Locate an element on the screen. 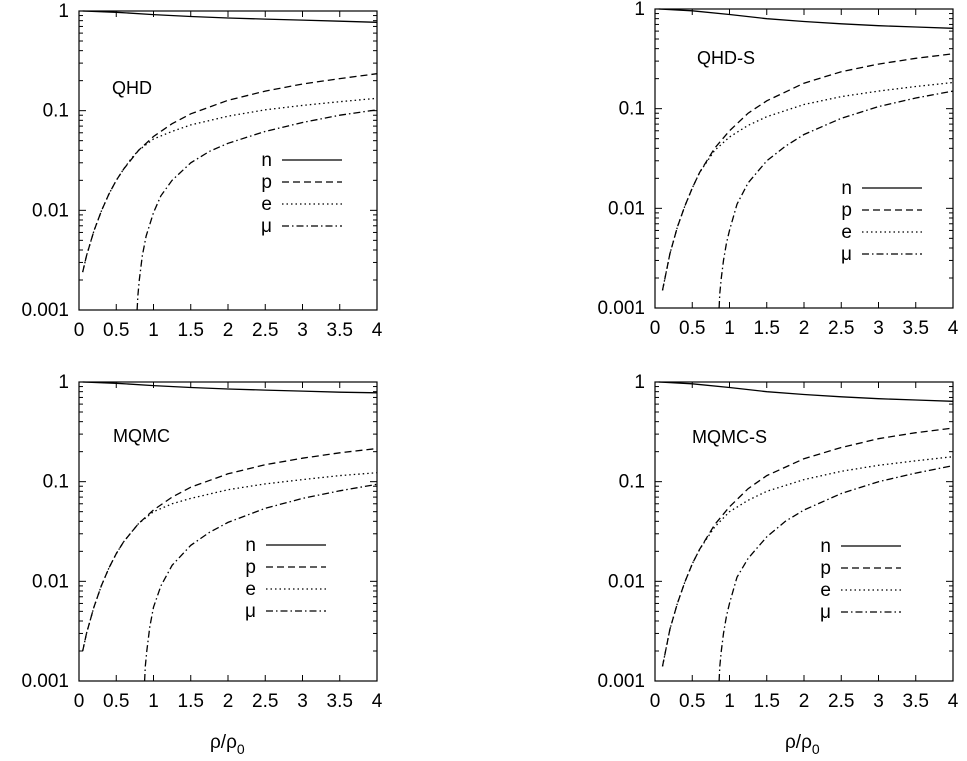  x-axis-label-left: ρ/ρ0 is located at coordinates (227, 744).